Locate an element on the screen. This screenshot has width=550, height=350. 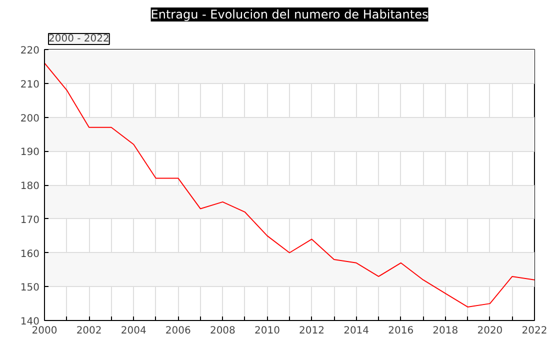
y-tick-label: 180 is located at coordinates (30, 186).